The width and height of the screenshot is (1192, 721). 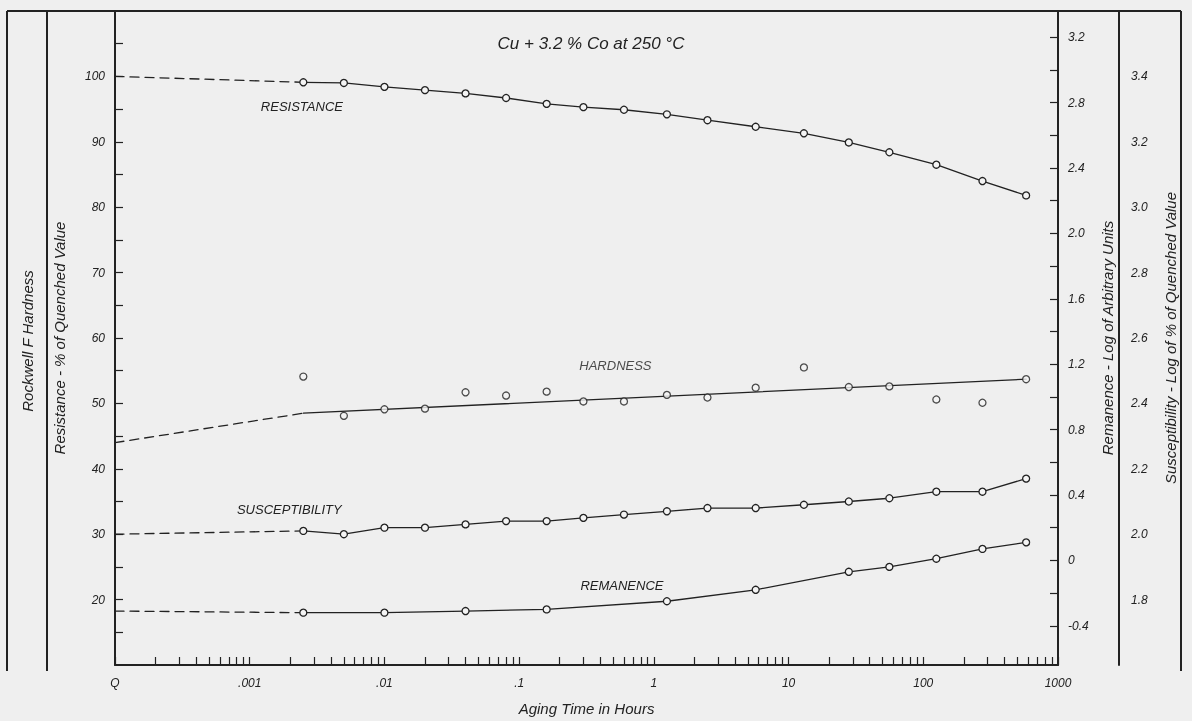 I want to click on x-tick-label: 1, so click(x=654, y=683).